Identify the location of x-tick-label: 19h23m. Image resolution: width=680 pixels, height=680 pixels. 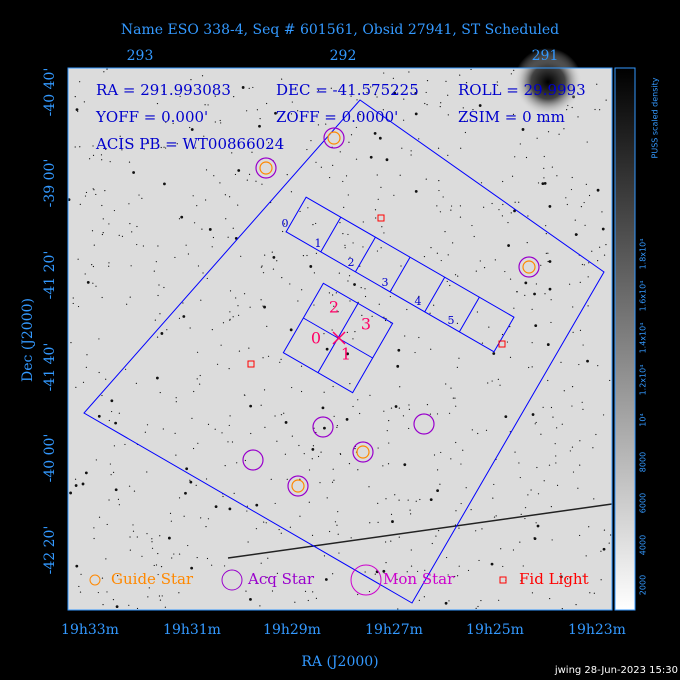
(597, 630).